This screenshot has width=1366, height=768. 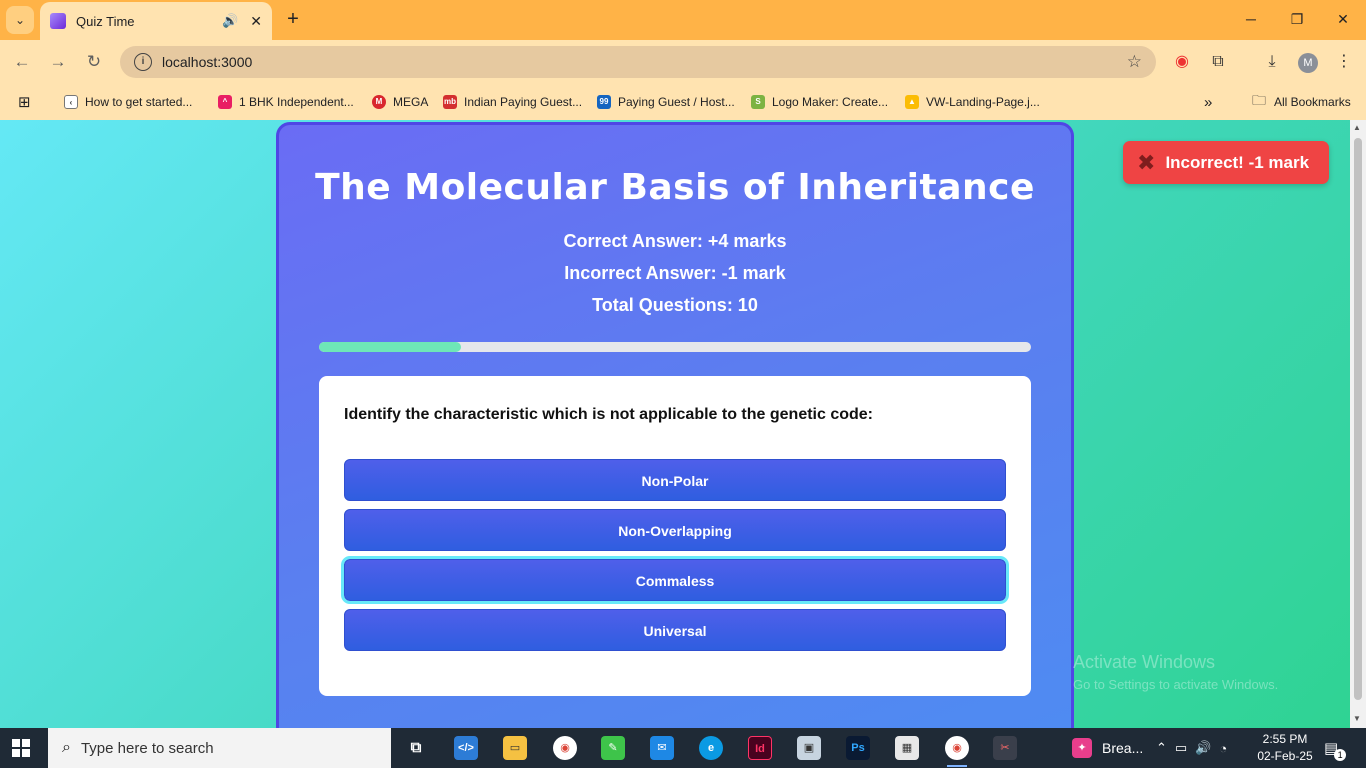 I want to click on all-bookmarks-button: 🗀 All Bookmarks, so click(x=1301, y=102).